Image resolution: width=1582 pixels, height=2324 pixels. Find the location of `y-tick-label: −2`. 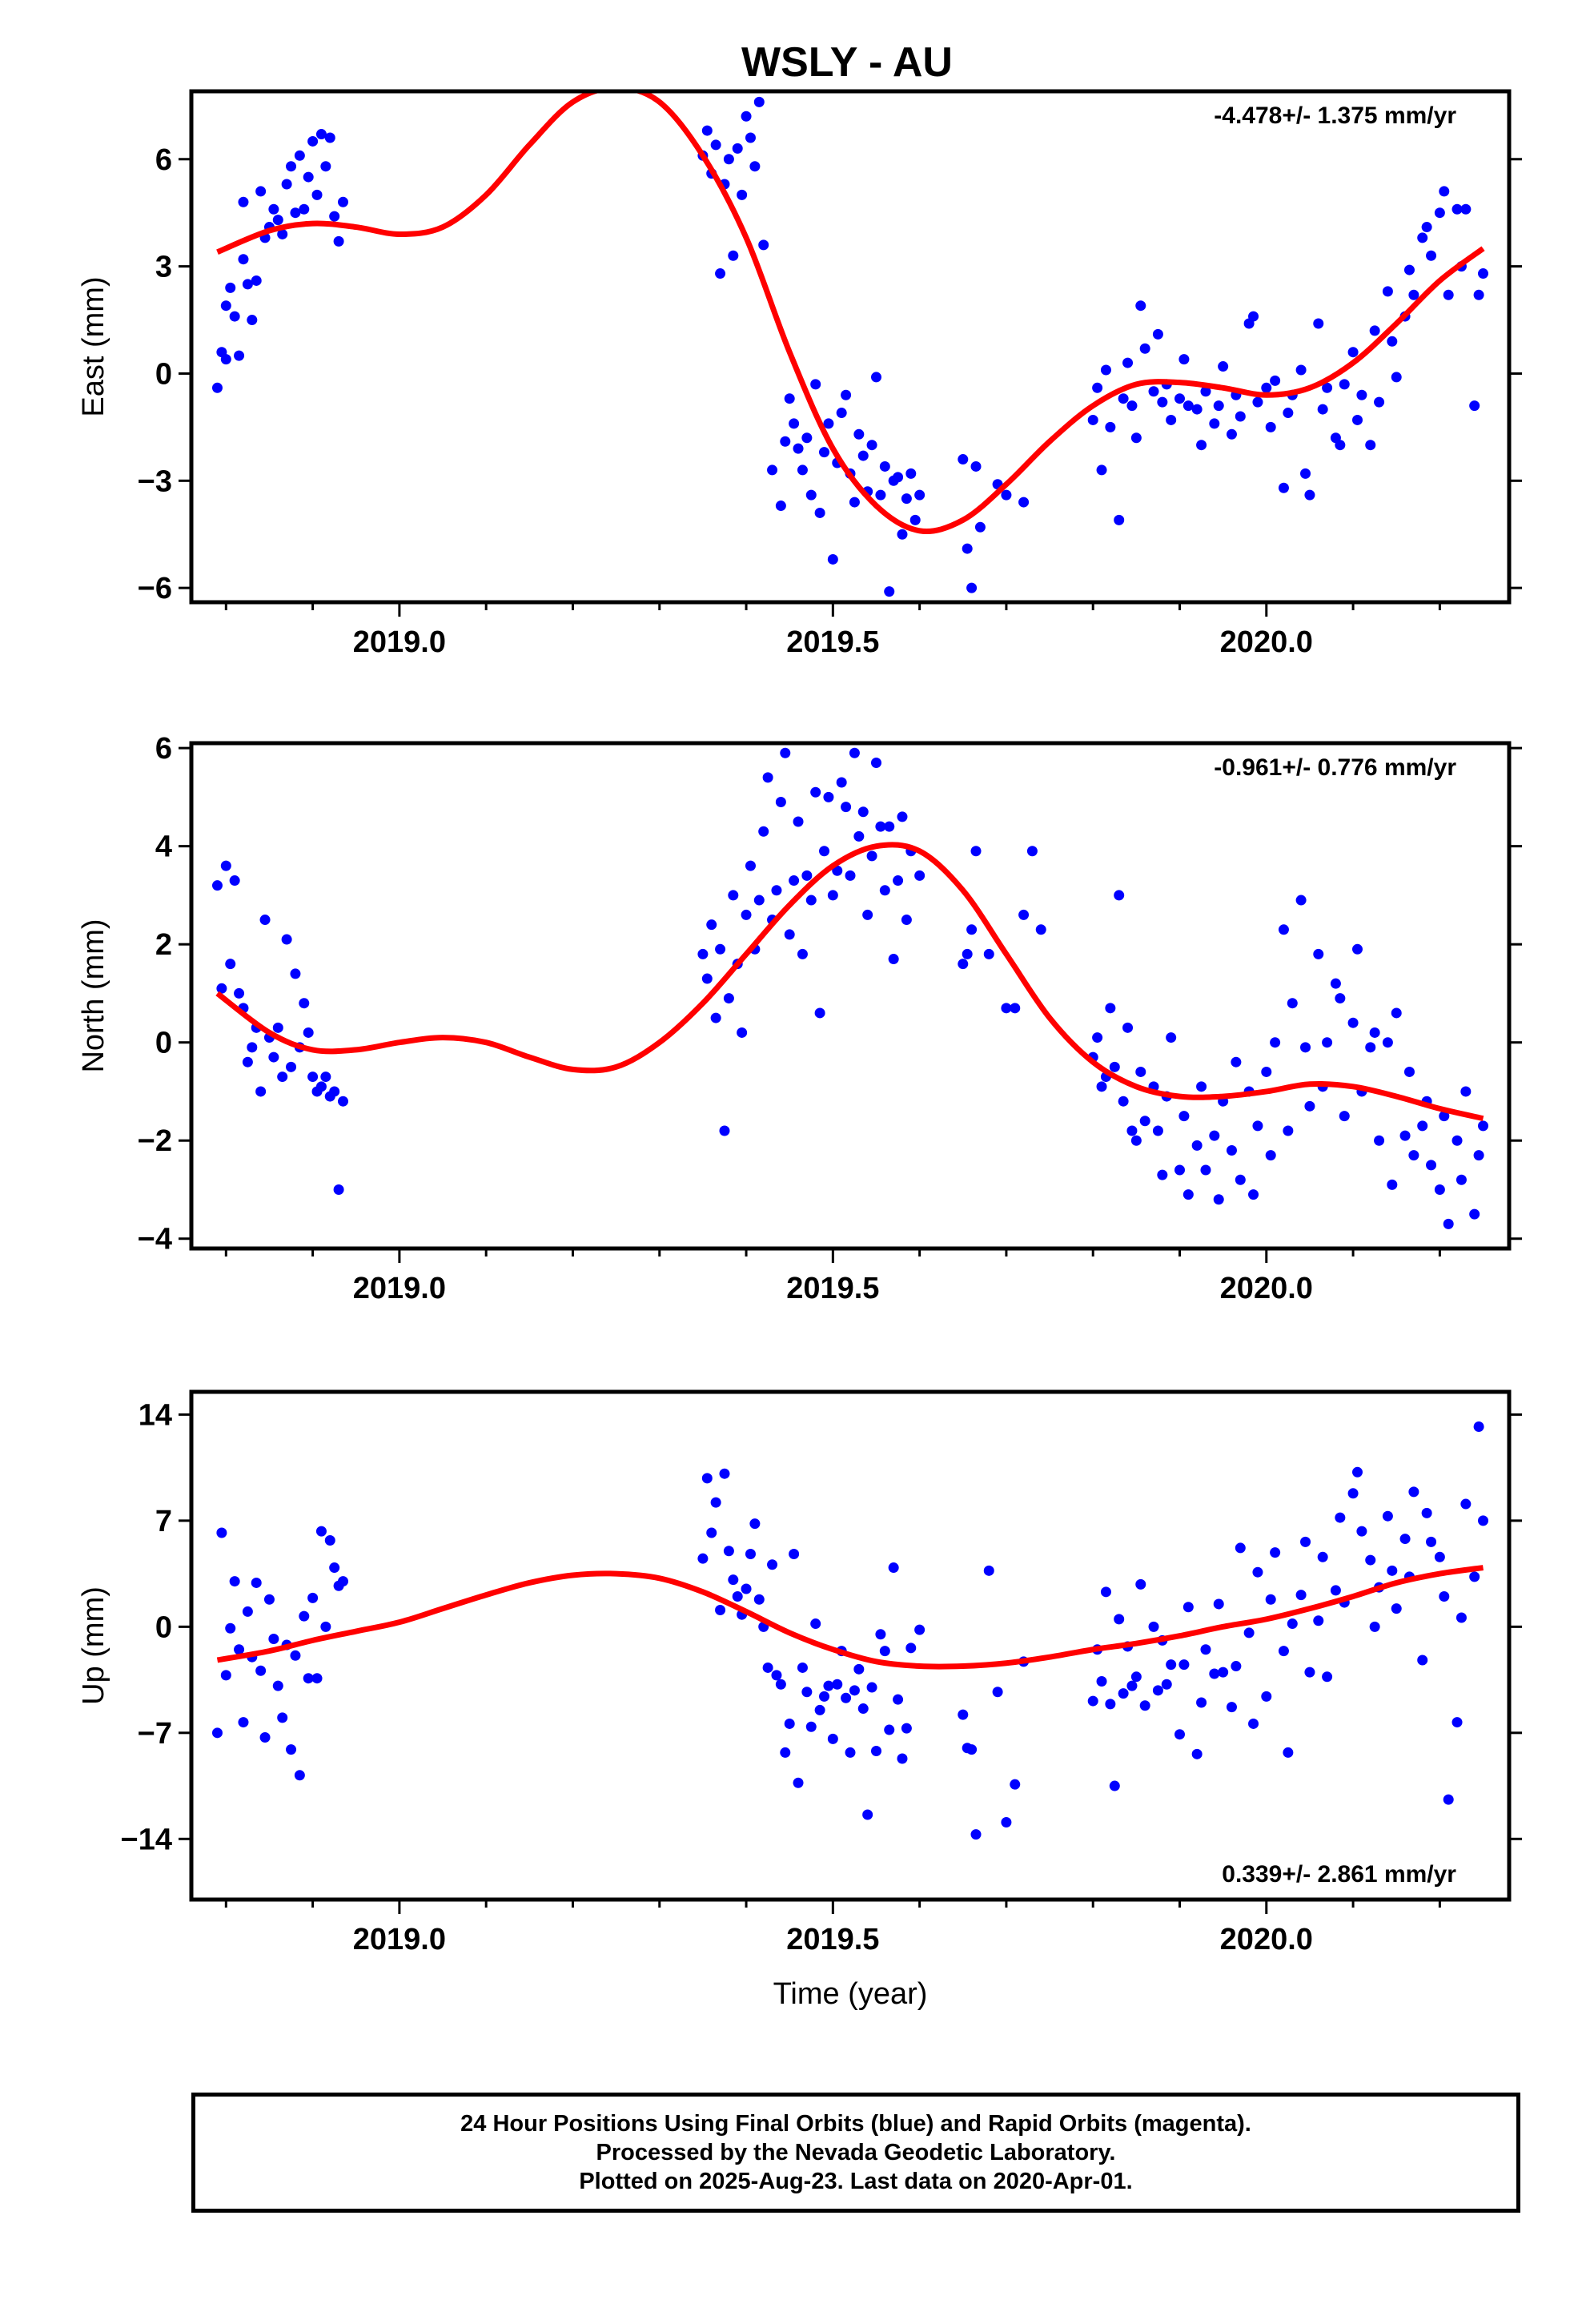

y-tick-label: −2 is located at coordinates (155, 1141).